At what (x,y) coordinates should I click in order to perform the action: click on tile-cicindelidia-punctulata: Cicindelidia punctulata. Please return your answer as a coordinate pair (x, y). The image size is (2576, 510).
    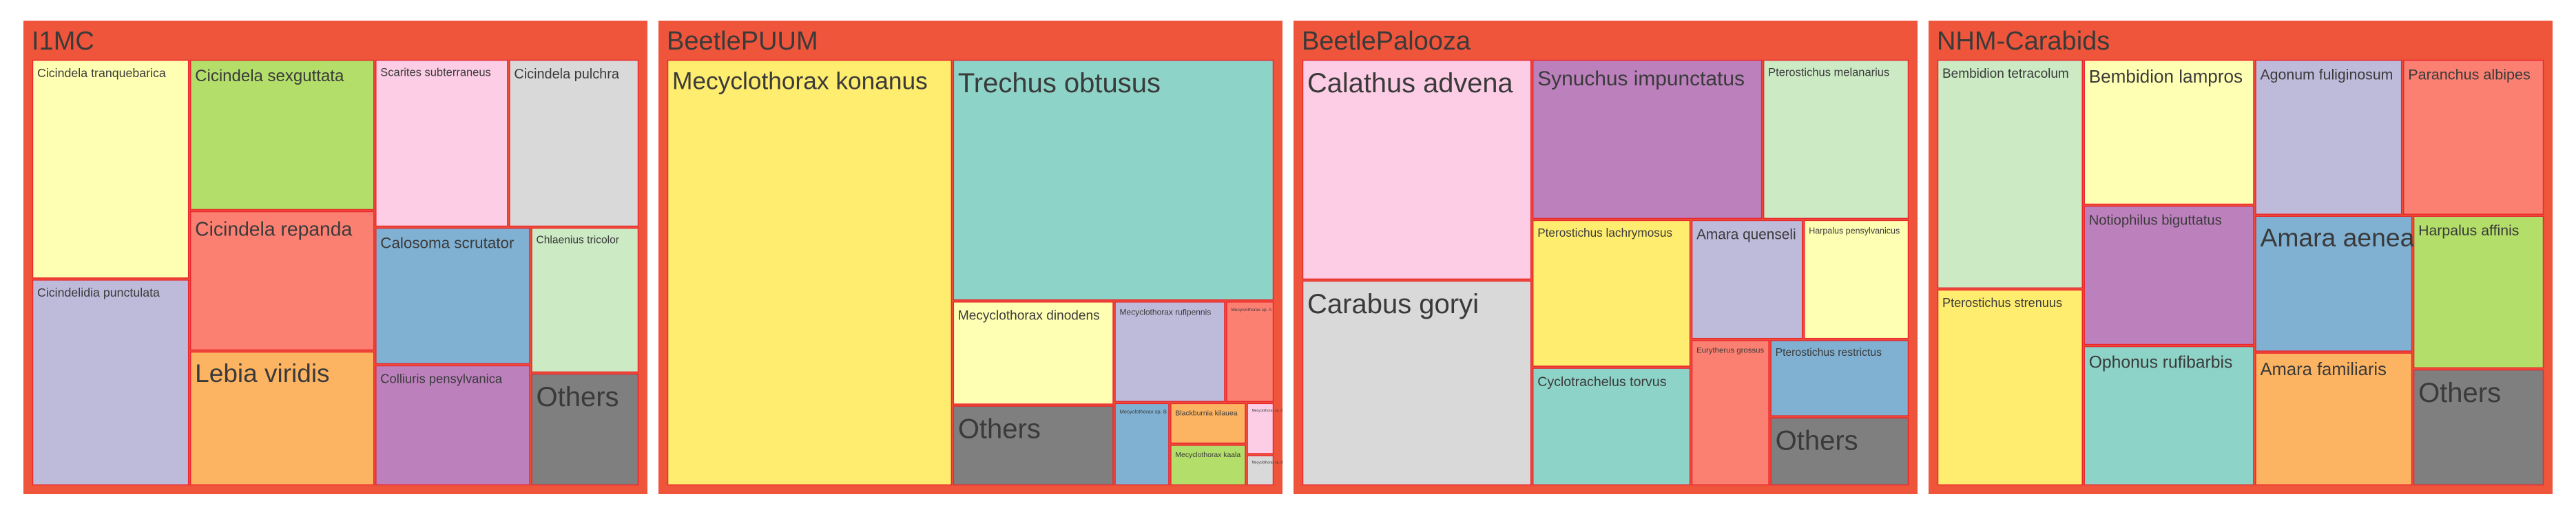
    Looking at the image, I should click on (110, 382).